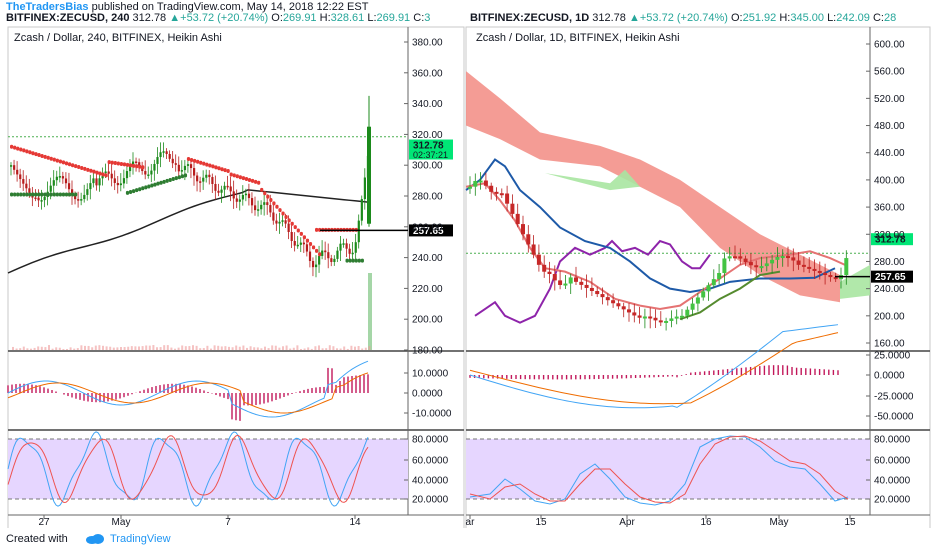 This screenshot has width=932, height=550. Describe the element at coordinates (299, 18) in the screenshot. I see `left-open: 269.91` at that location.